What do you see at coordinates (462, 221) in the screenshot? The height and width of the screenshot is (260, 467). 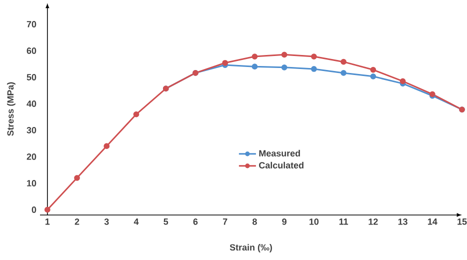 I see `x-tick-label: 15` at bounding box center [462, 221].